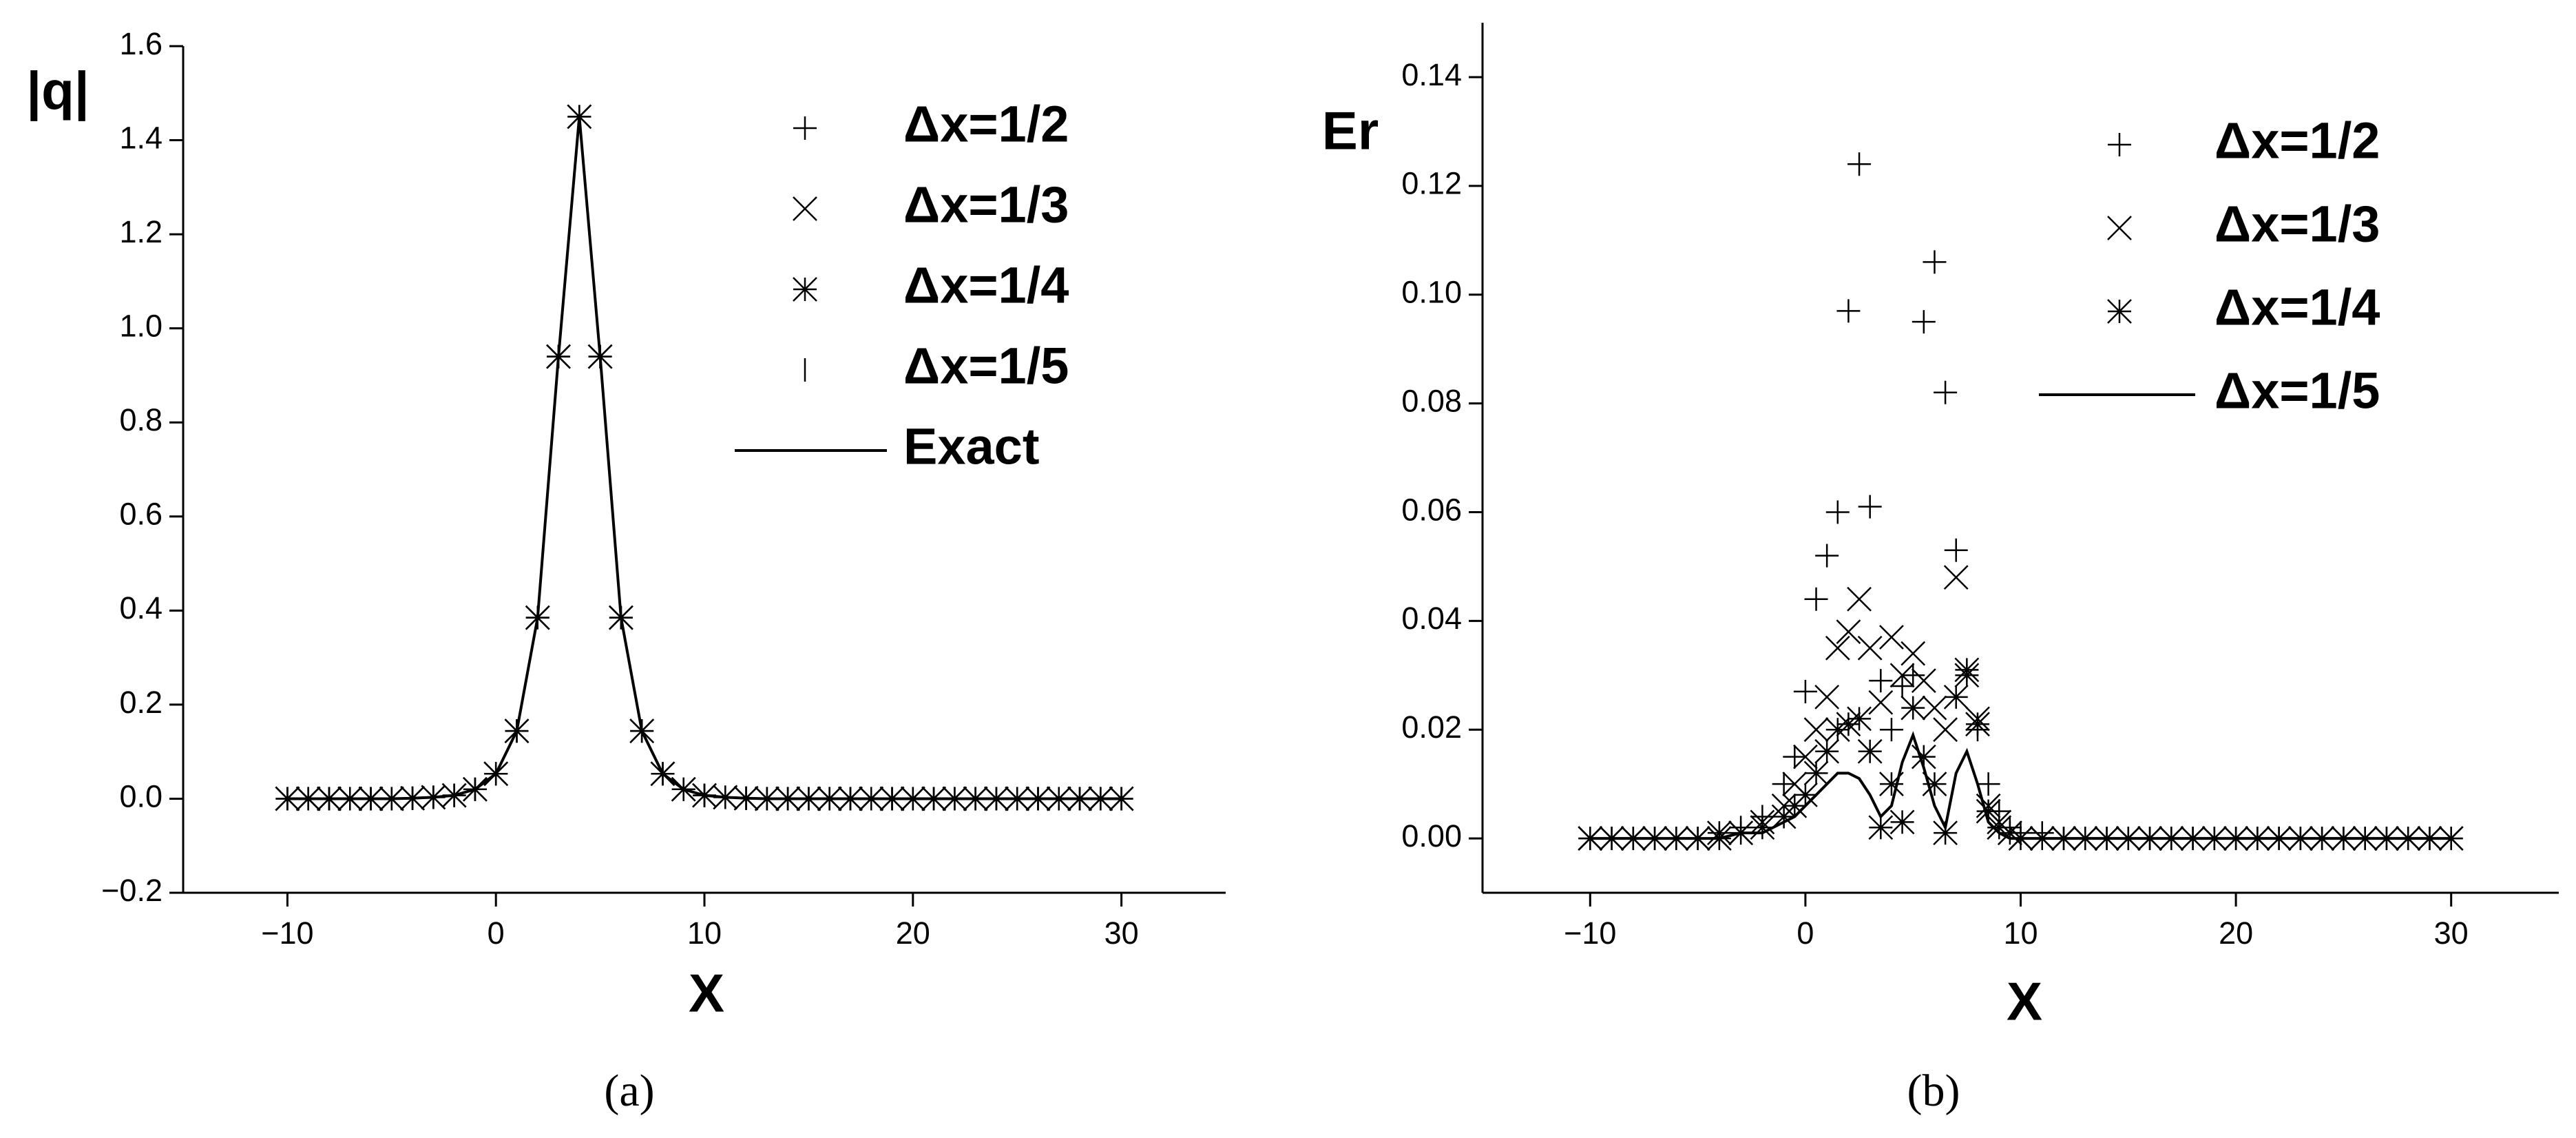 The image size is (2576, 1138). What do you see at coordinates (141, 796) in the screenshot?
I see `y-tick-label: 0.0` at bounding box center [141, 796].